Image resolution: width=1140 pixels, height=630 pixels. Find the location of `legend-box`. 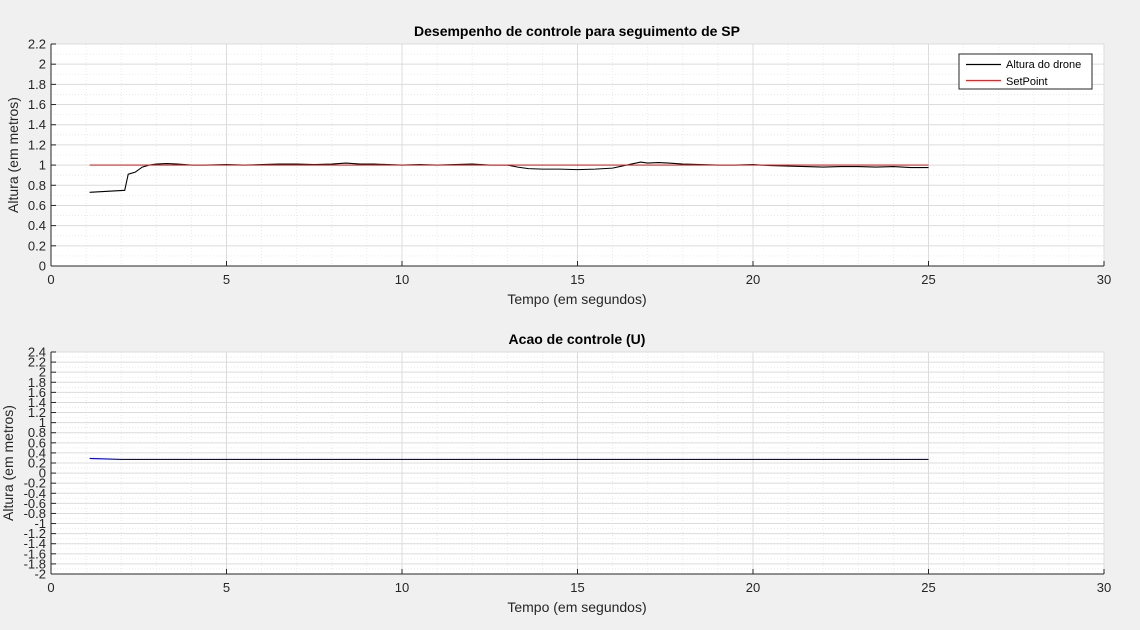

legend-box is located at coordinates (1025, 71).